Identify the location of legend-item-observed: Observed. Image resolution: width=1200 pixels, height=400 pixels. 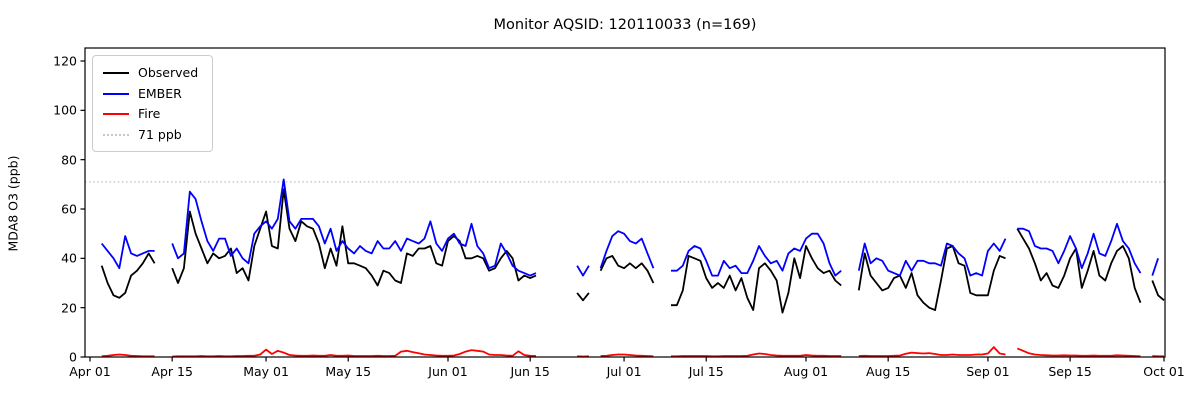
(152, 73).